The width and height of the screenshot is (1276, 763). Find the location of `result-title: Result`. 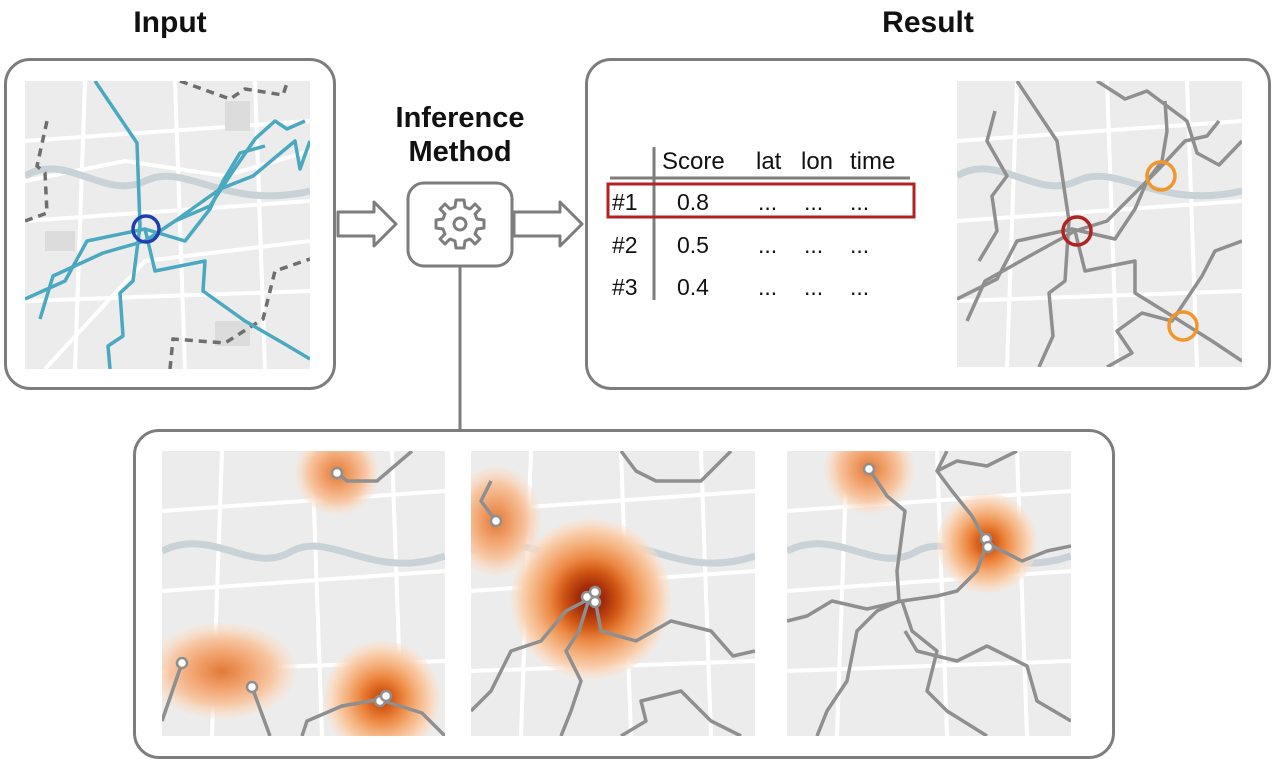

result-title: Result is located at coordinates (928, 22).